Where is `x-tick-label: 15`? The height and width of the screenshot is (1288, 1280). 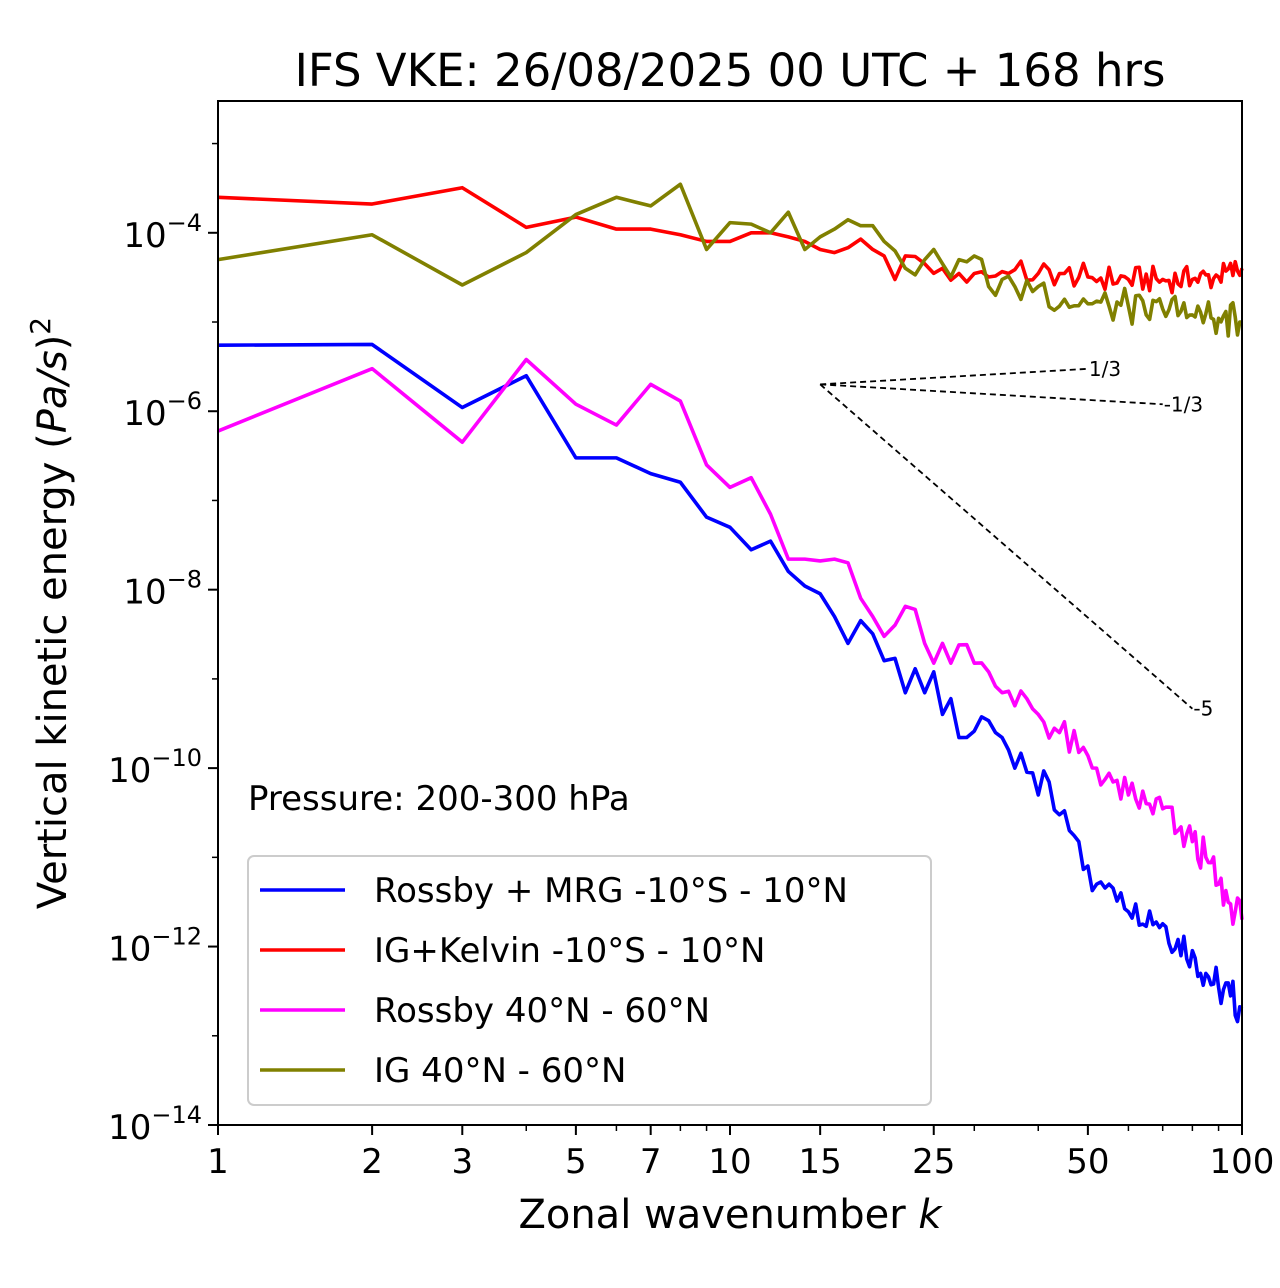
x-tick-label: 15 is located at coordinates (820, 1162).